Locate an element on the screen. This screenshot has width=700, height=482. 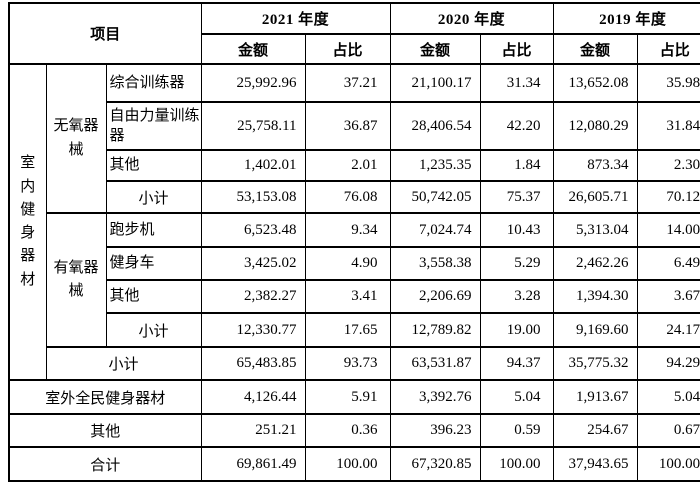
row-label: 跑步机 is located at coordinates (153, 230).